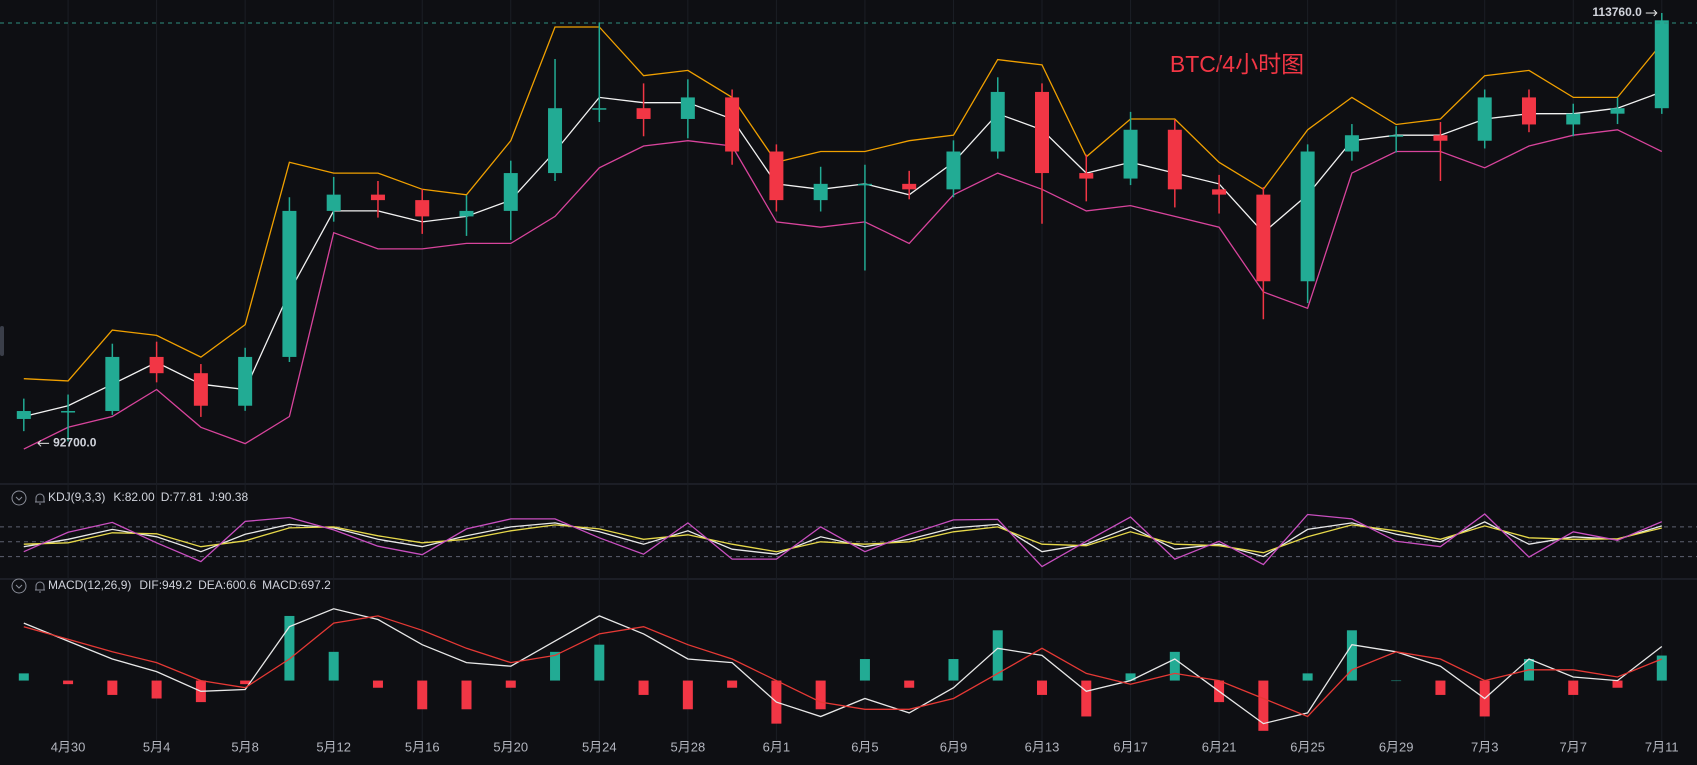  What do you see at coordinates (1655, 13) in the screenshot?
I see `max-marker-arrowhead` at bounding box center [1655, 13].